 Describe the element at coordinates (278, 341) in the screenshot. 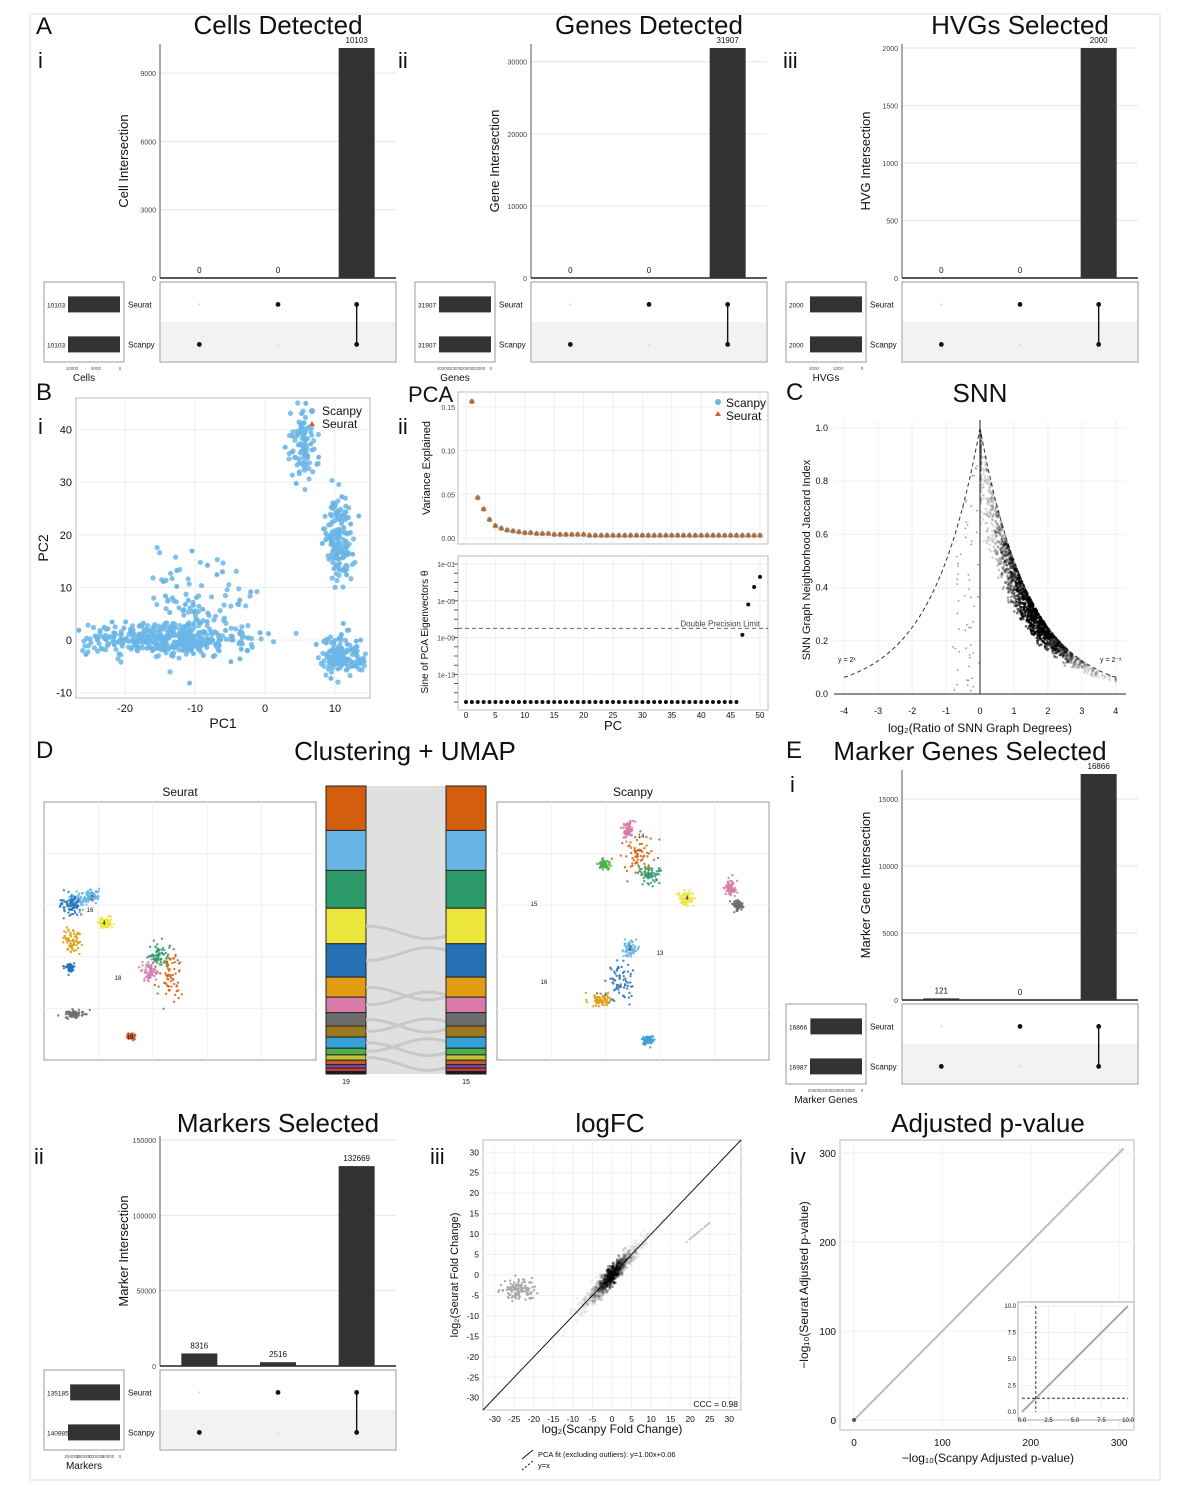

I see `matrix-band` at that location.